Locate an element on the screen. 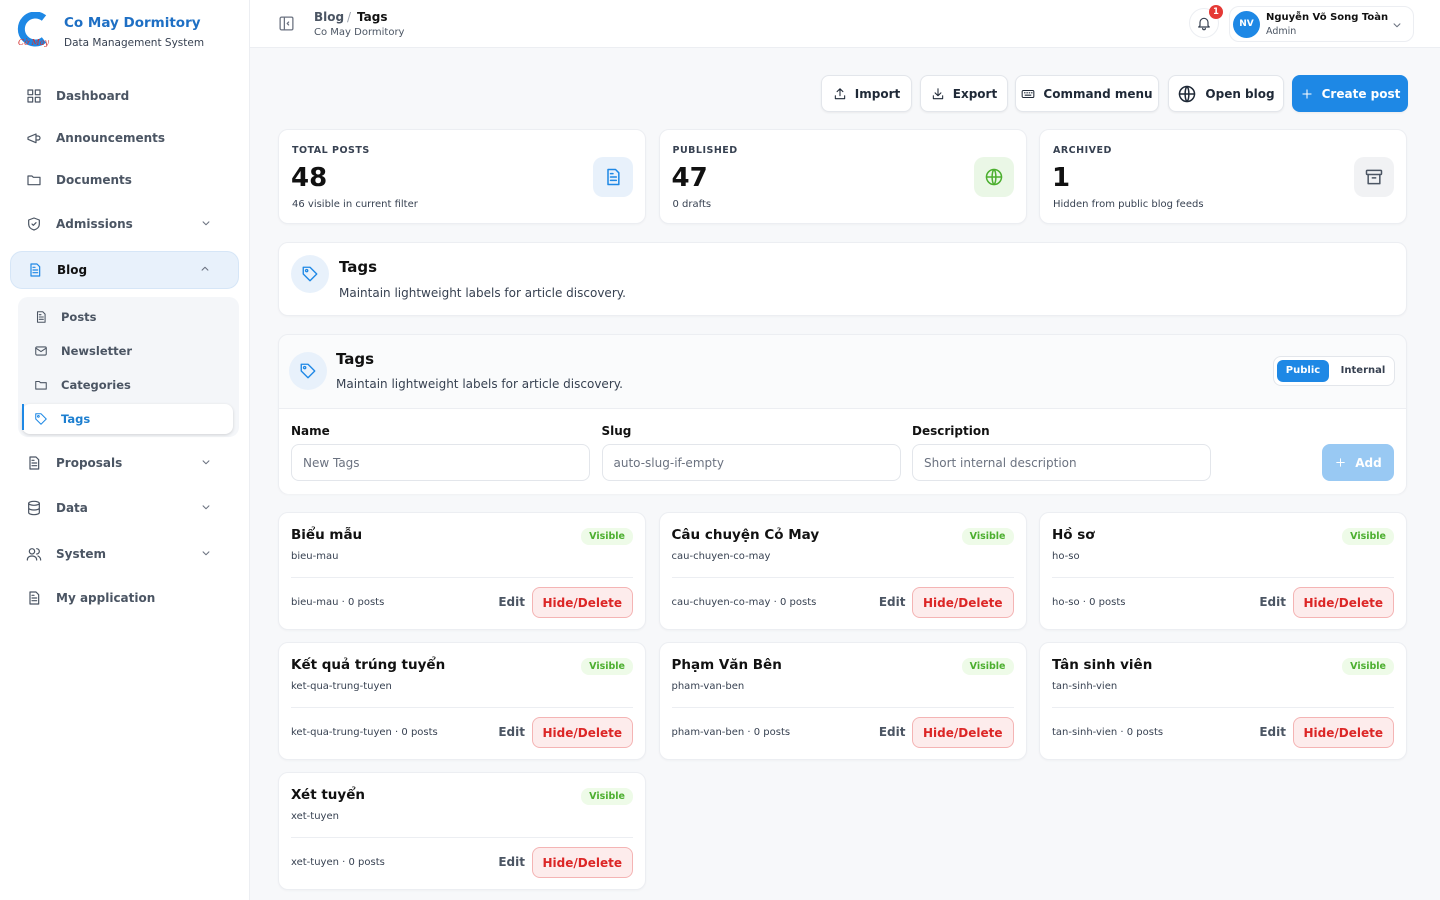 The height and width of the screenshot is (900, 1440). nav-item: System is located at coordinates (124, 554).